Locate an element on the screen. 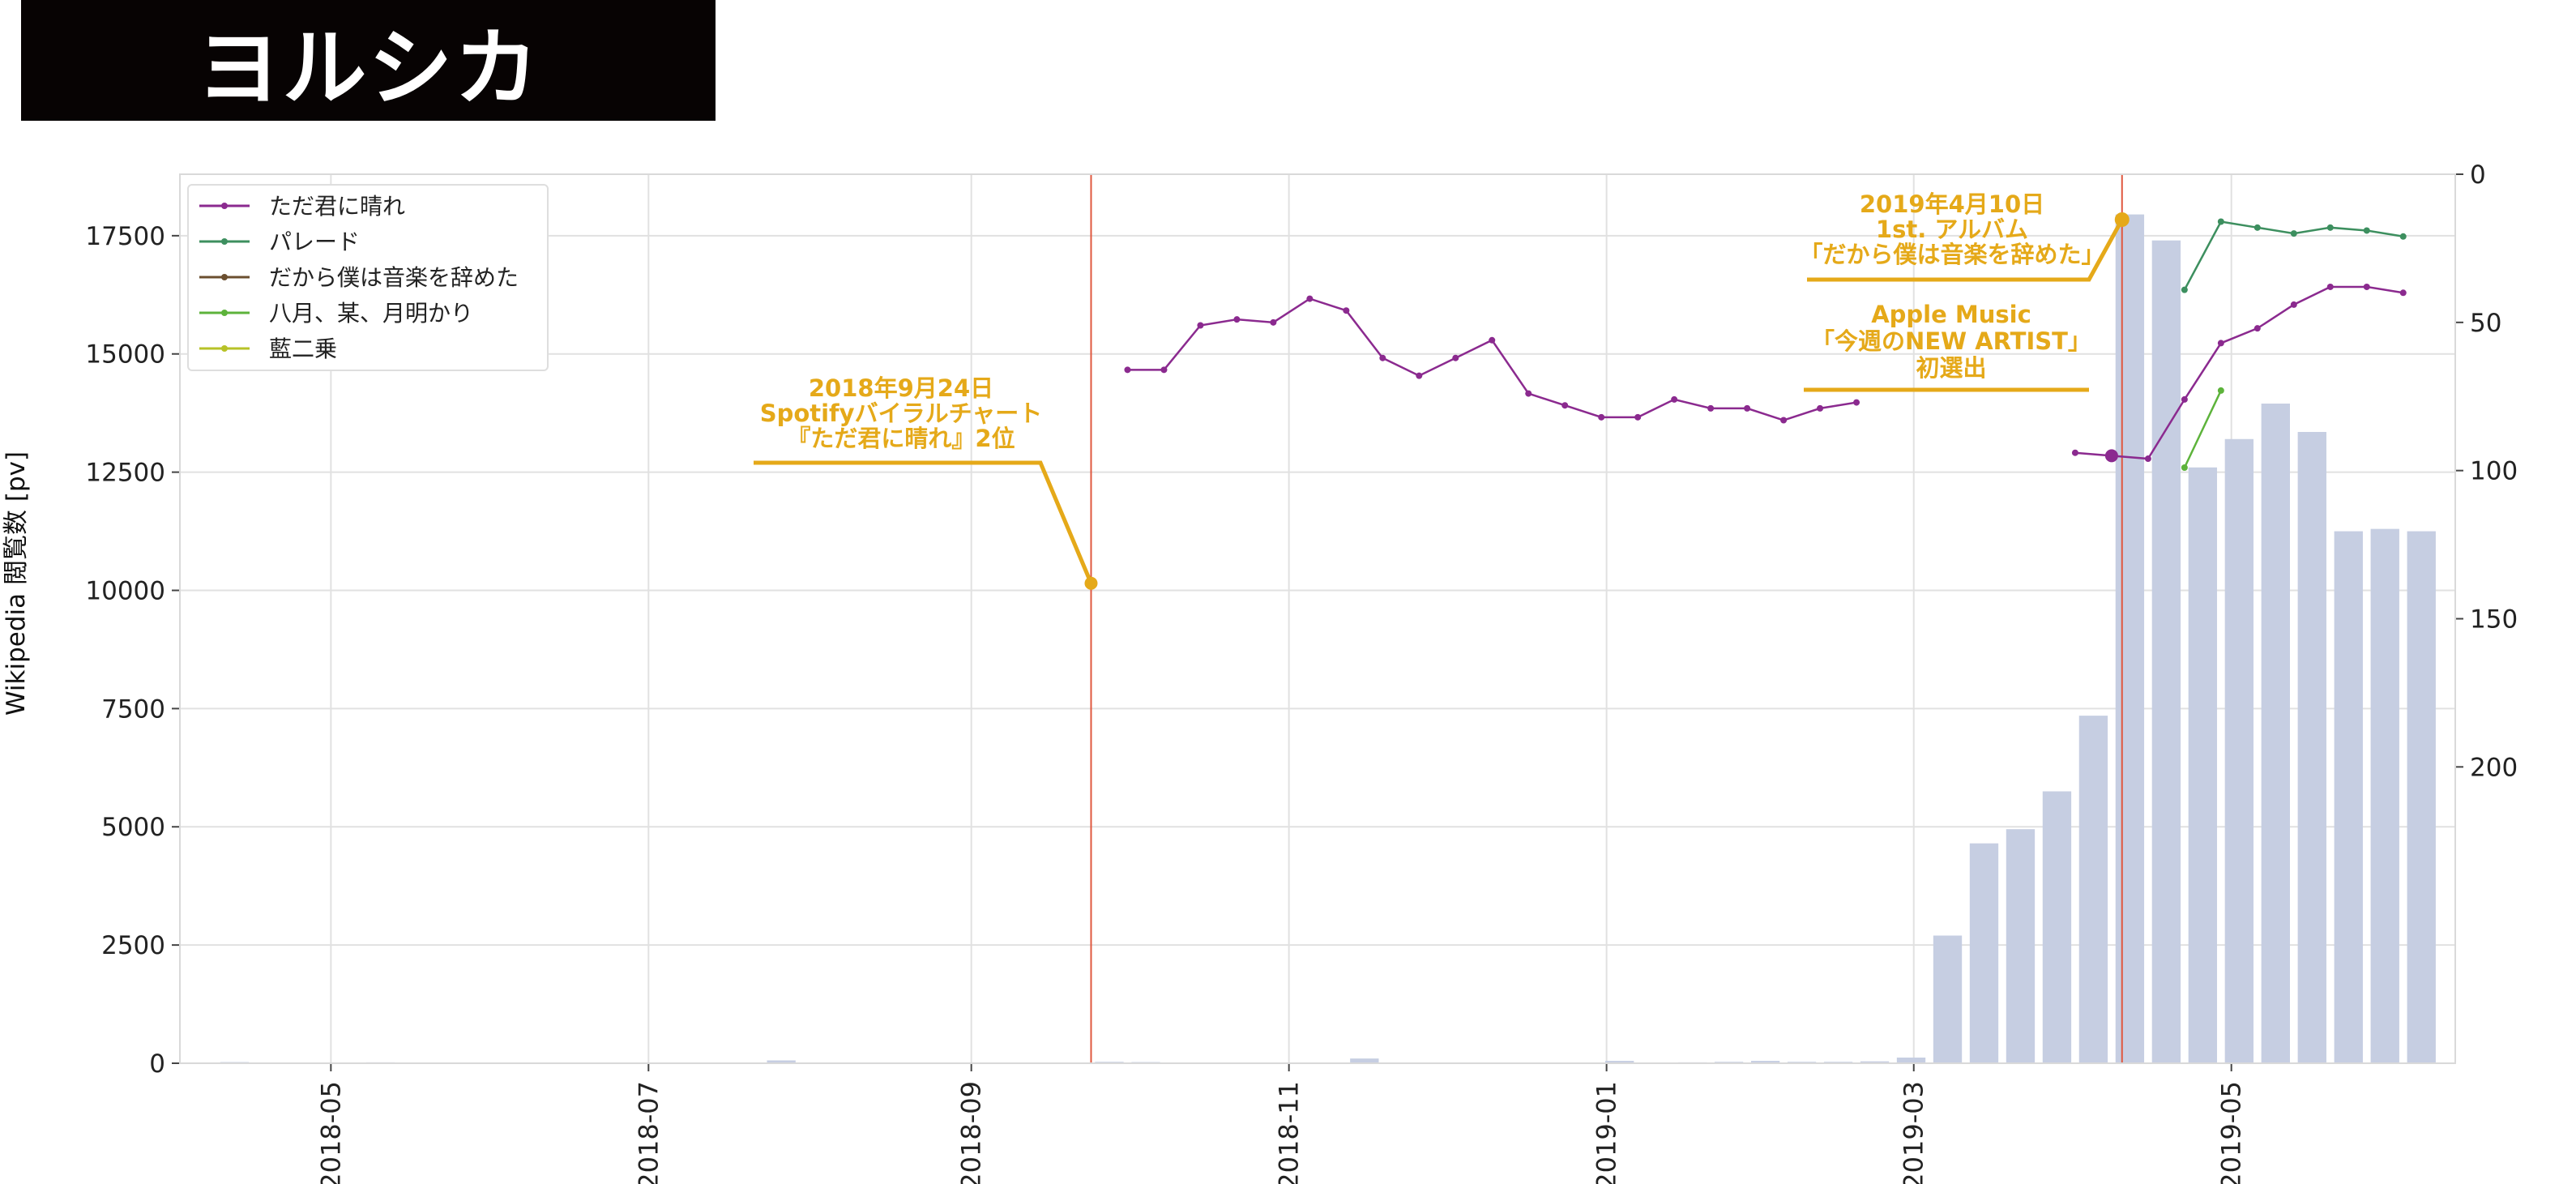  y-axis-label: Wikipedia 閲覧数 [pv] is located at coordinates (16, 583).